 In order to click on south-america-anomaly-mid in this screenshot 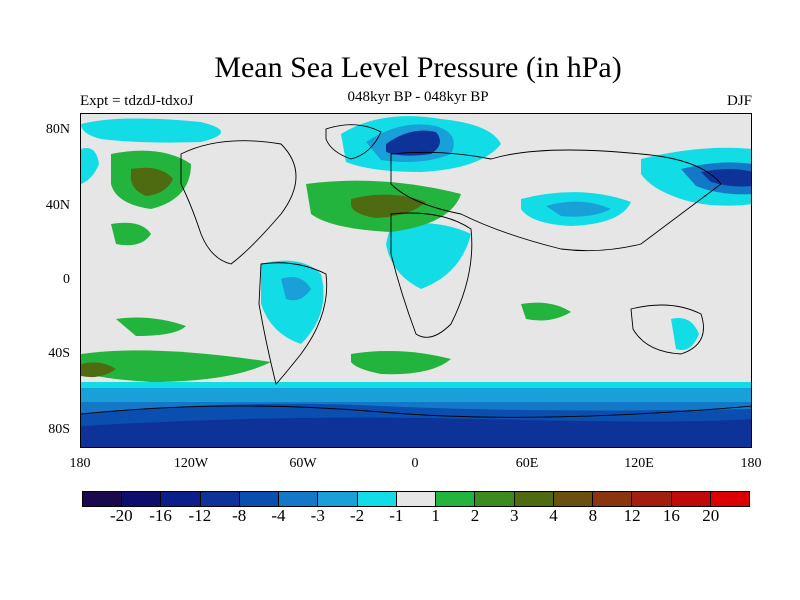, I will do `click(296, 288)`.